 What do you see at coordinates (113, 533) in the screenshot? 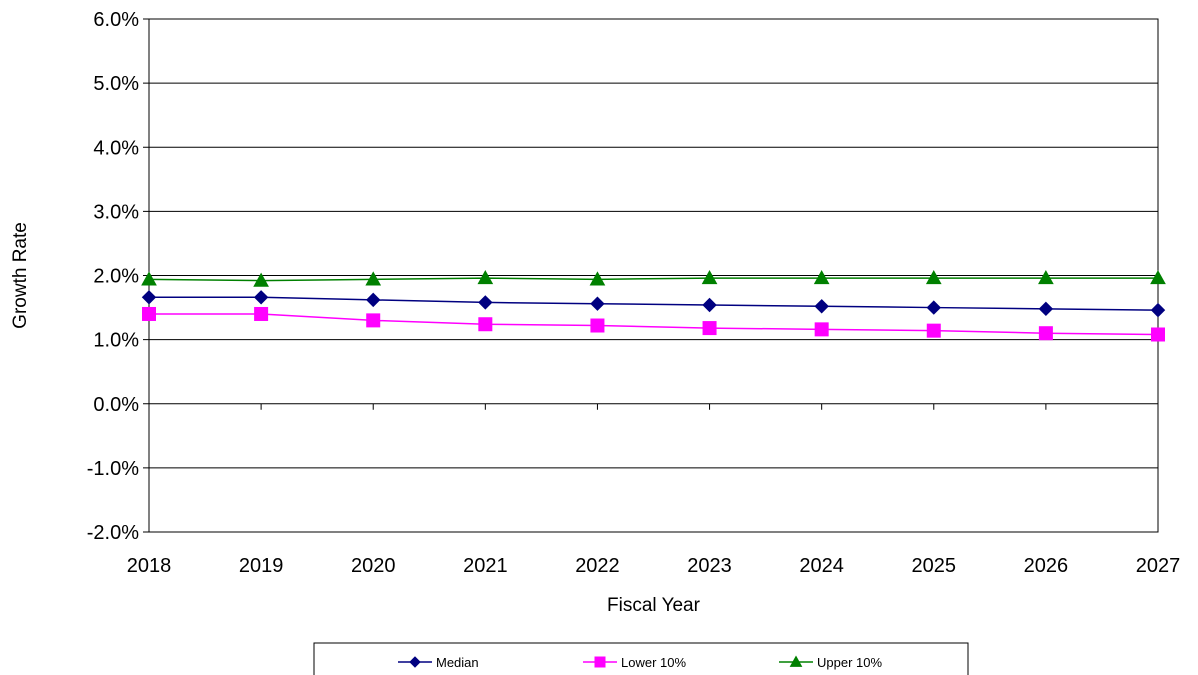
I see `y-tick-label: -2.0%` at bounding box center [113, 533].